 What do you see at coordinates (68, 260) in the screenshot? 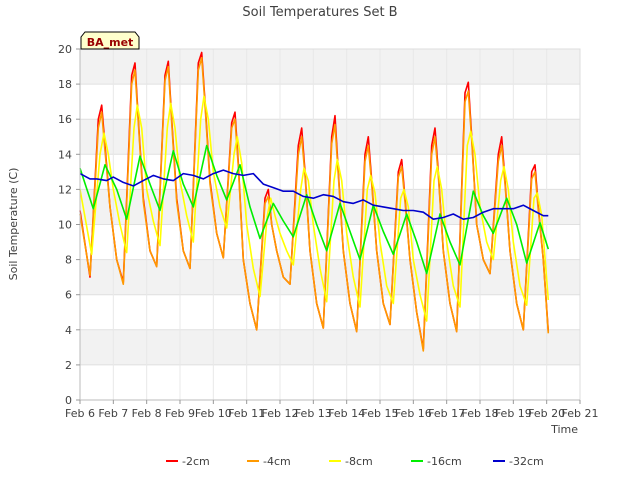
I see `y-tick-label: 8` at bounding box center [68, 260].